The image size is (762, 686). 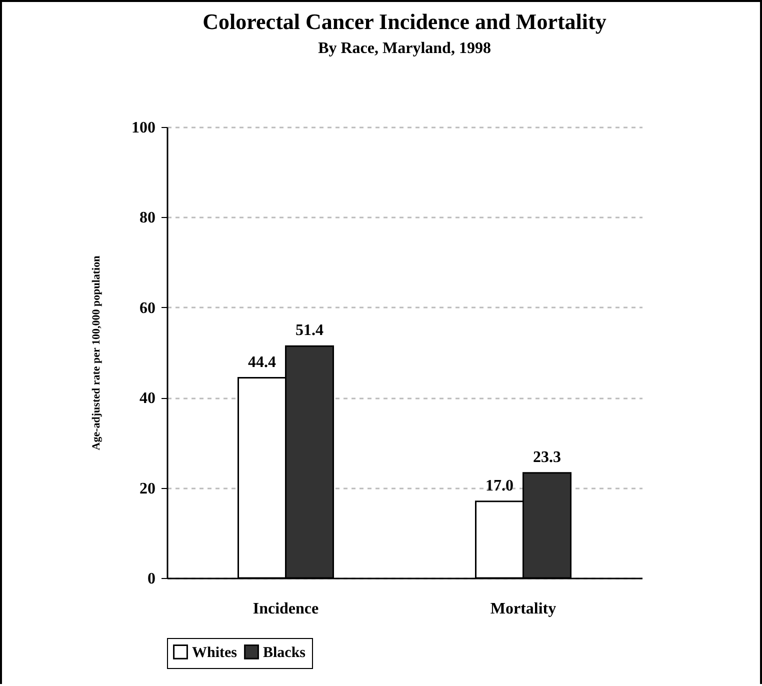 What do you see at coordinates (148, 218) in the screenshot?
I see `y-tick-label: 80` at bounding box center [148, 218].